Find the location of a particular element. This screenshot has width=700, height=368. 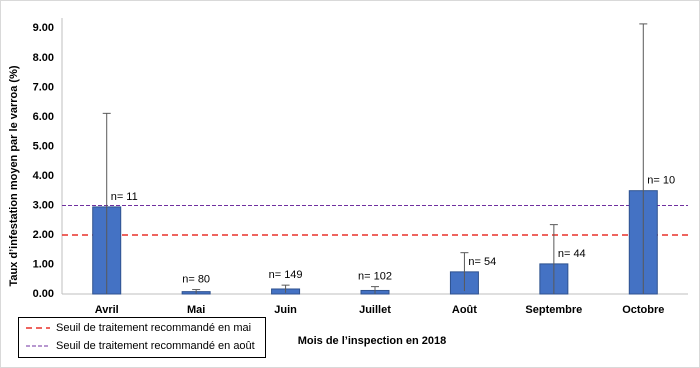

x-tick-label: Juin is located at coordinates (285, 310).